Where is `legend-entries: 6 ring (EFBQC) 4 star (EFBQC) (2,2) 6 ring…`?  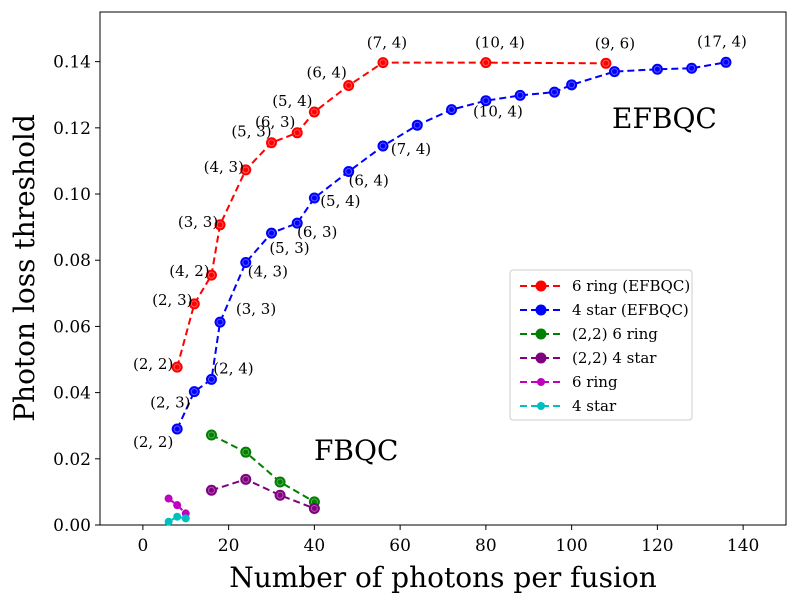
legend-entries: 6 ring (EFBQC) 4 star (EFBQC) (2,2) 6 ring… is located at coordinates (605, 346).